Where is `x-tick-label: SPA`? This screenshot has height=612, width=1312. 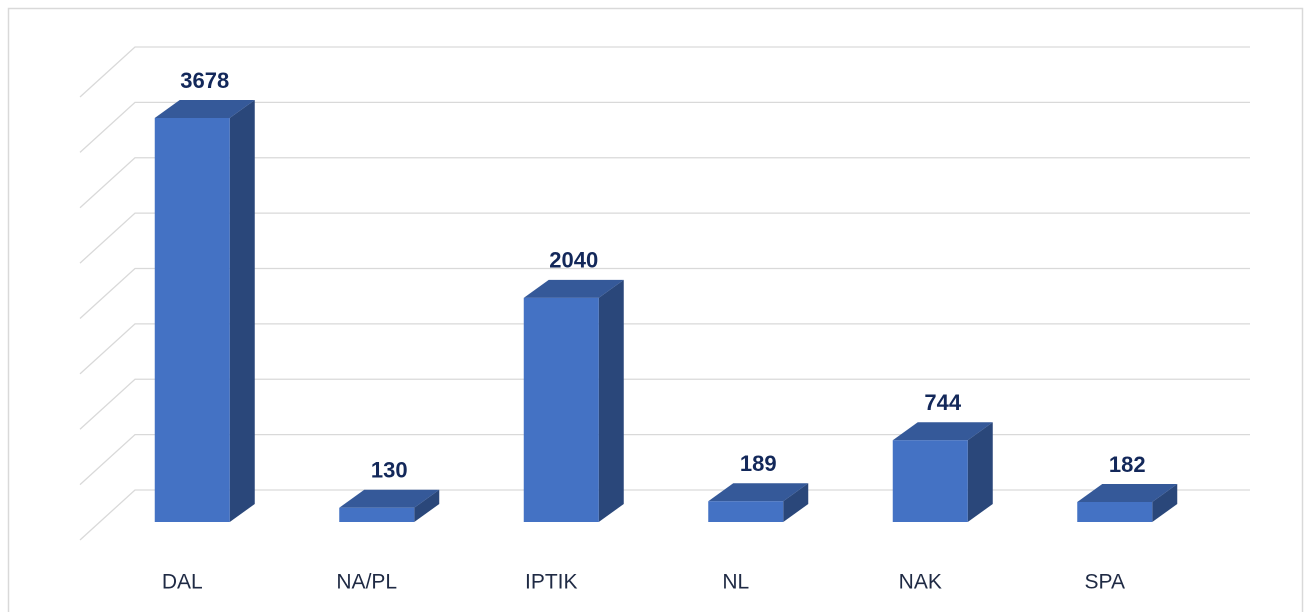 x-tick-label: SPA is located at coordinates (1105, 582).